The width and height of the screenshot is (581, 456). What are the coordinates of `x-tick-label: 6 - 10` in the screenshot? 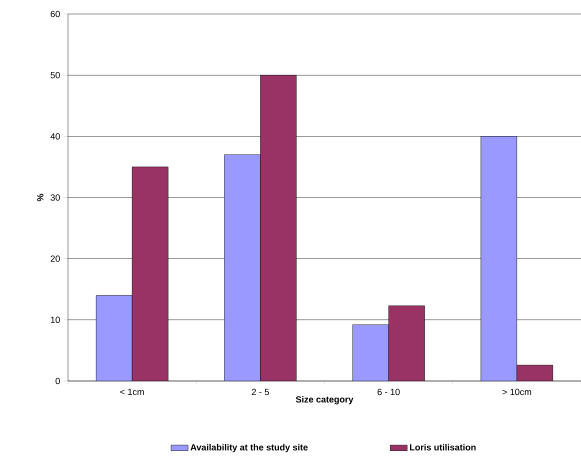 It's located at (389, 392).